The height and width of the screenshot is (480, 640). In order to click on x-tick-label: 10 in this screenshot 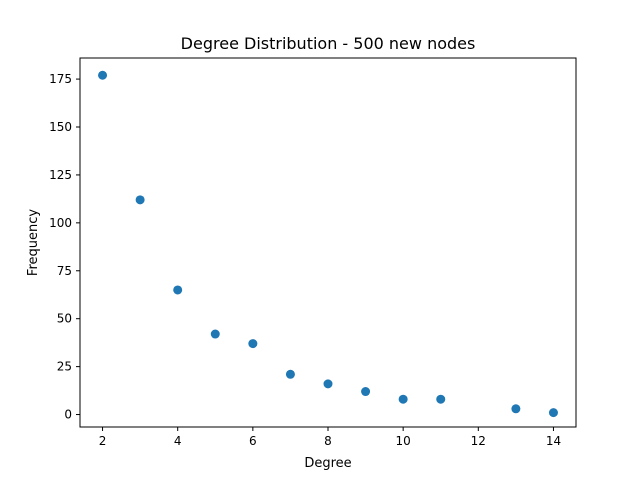, I will do `click(403, 441)`.